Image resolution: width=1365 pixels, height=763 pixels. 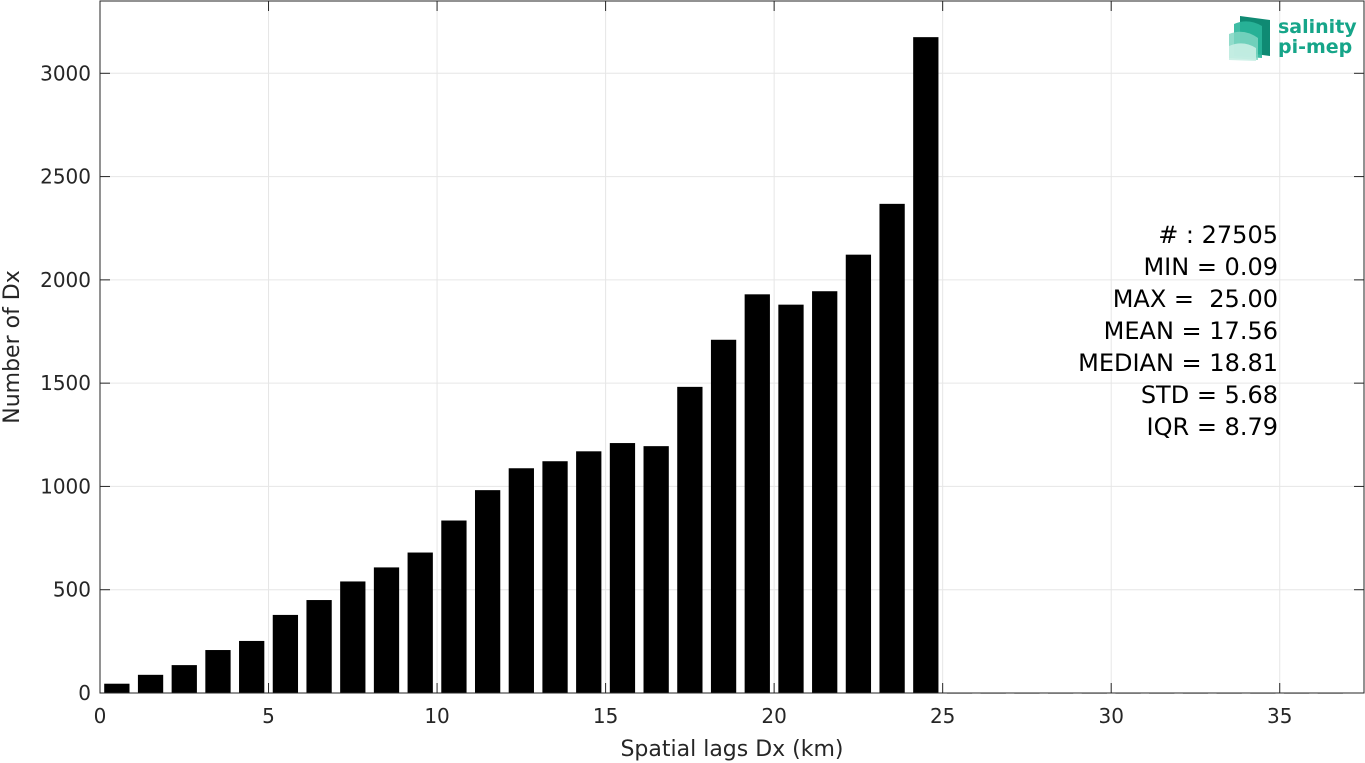 I want to click on x-tick-label: 25, so click(x=942, y=716).